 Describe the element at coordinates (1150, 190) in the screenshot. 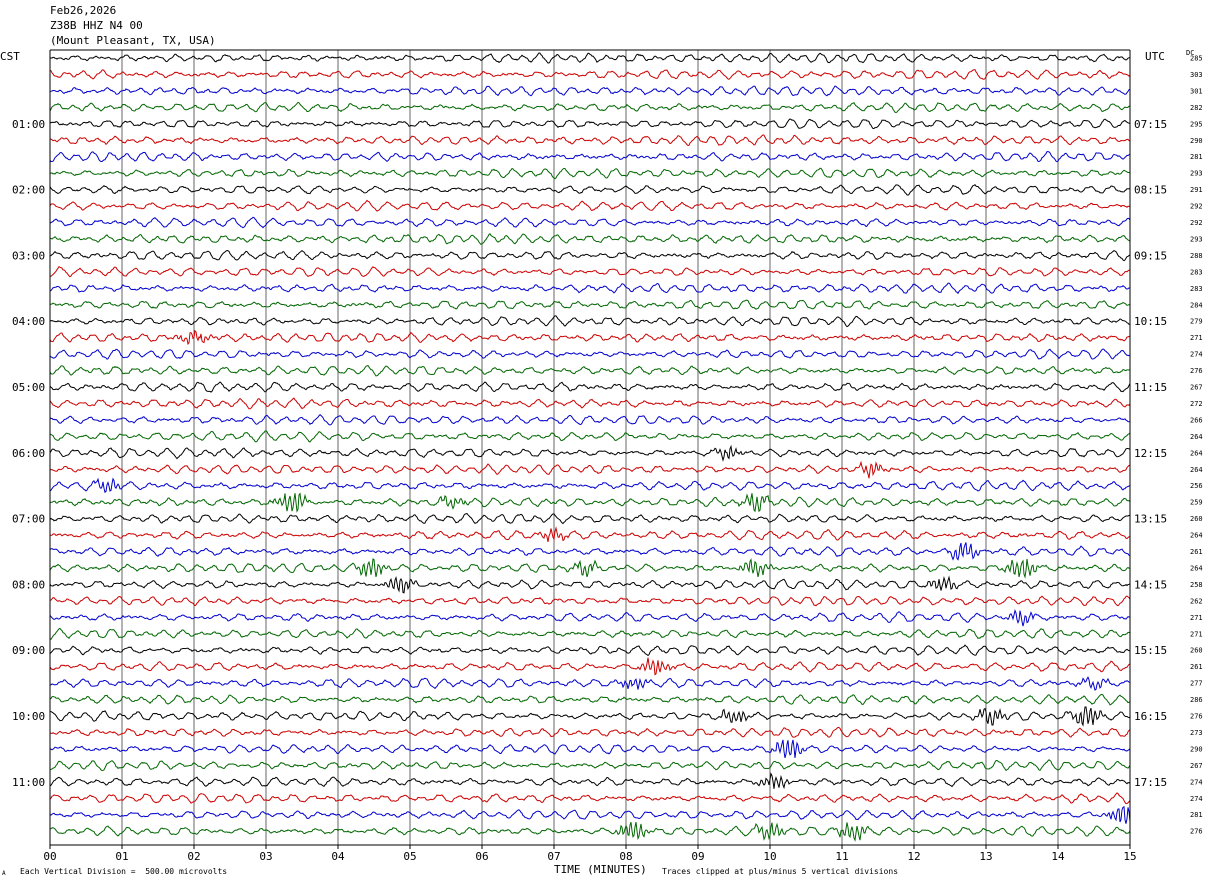

I see `right-hour-label: 08:15` at that location.